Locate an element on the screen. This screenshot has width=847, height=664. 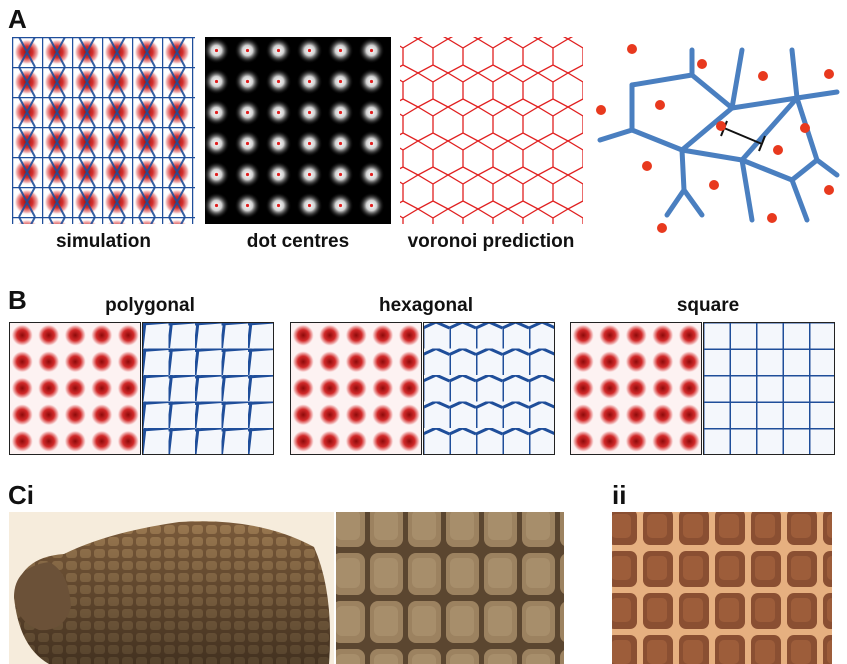
panel-label-ci: Ci is located at coordinates (21, 495).